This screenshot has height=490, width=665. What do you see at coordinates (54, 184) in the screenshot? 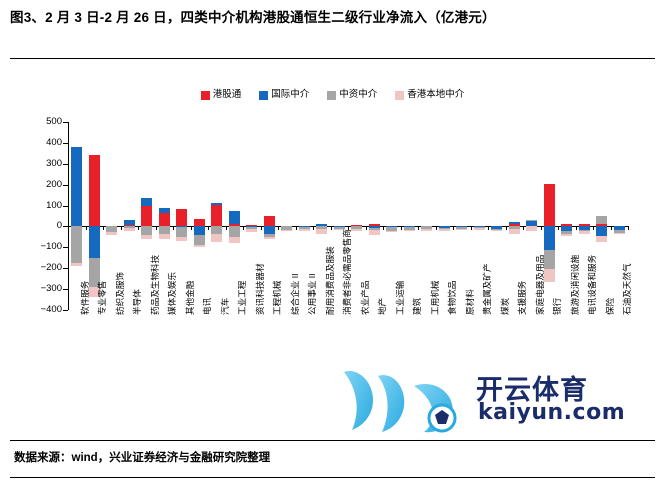
I see `y-axis-tick-label: 200` at bounding box center [54, 184].